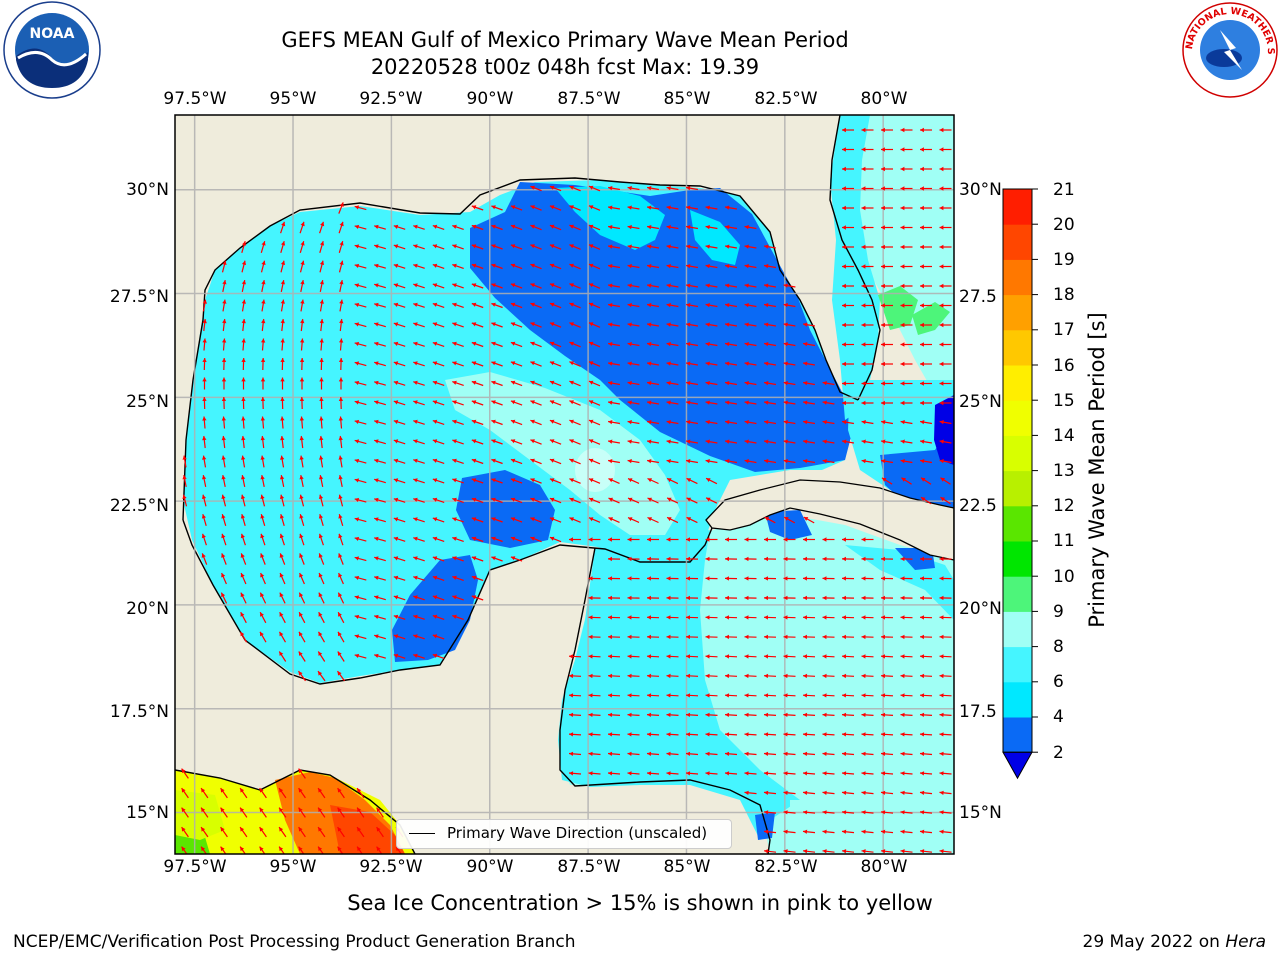 The width and height of the screenshot is (1280, 960). Describe the element at coordinates (1175, 942) in the screenshot. I see `footer-date: 29 May 2022 on Hera` at that location.